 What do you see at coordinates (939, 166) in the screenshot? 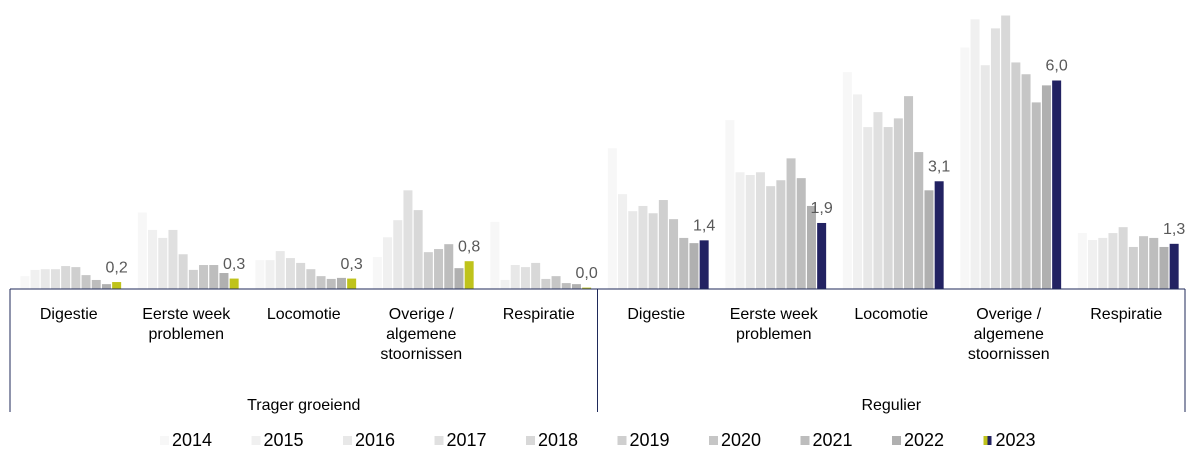
I see `data-label: 3,1` at bounding box center [939, 166].